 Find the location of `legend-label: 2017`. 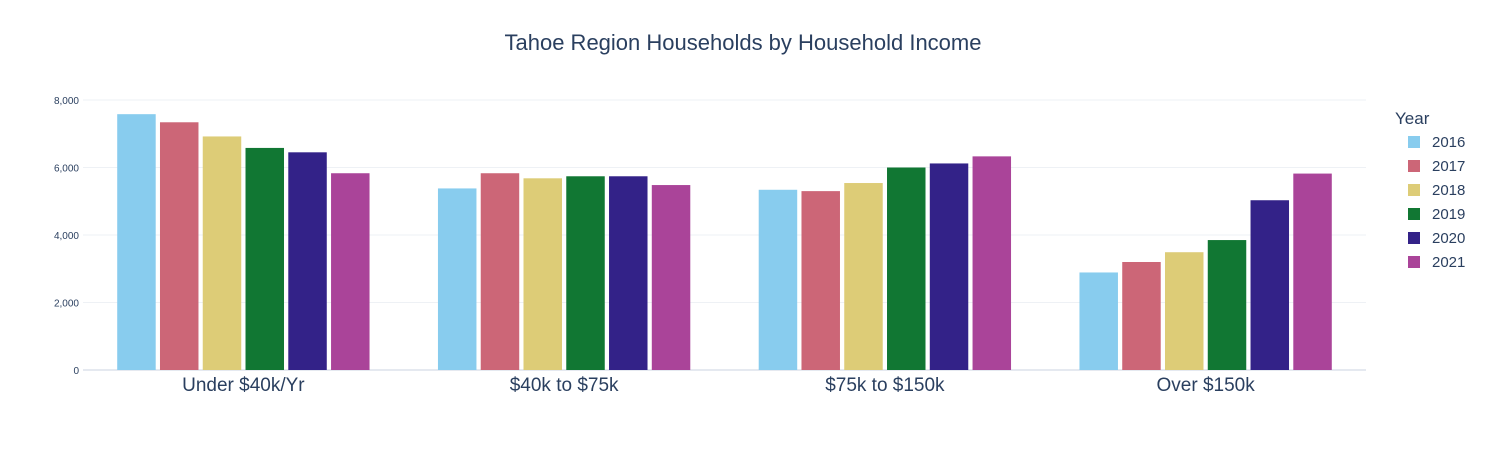

legend-label: 2017 is located at coordinates (1448, 166).